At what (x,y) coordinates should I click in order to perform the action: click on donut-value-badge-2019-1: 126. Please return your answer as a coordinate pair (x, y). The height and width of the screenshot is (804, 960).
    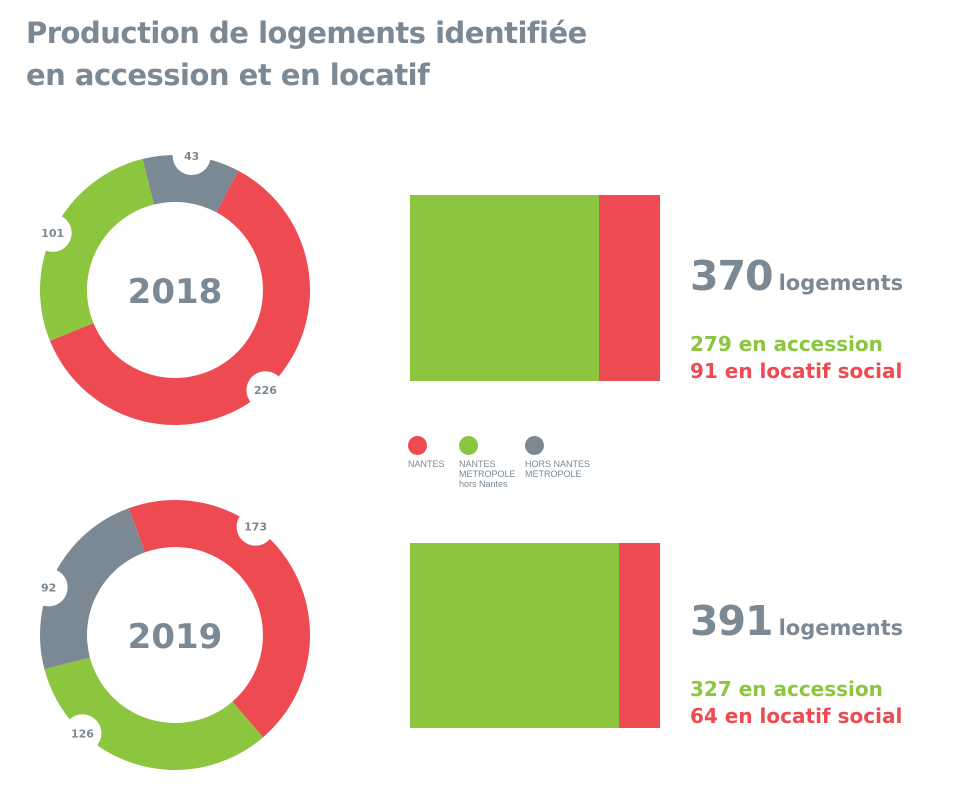
    Looking at the image, I should click on (82, 733).